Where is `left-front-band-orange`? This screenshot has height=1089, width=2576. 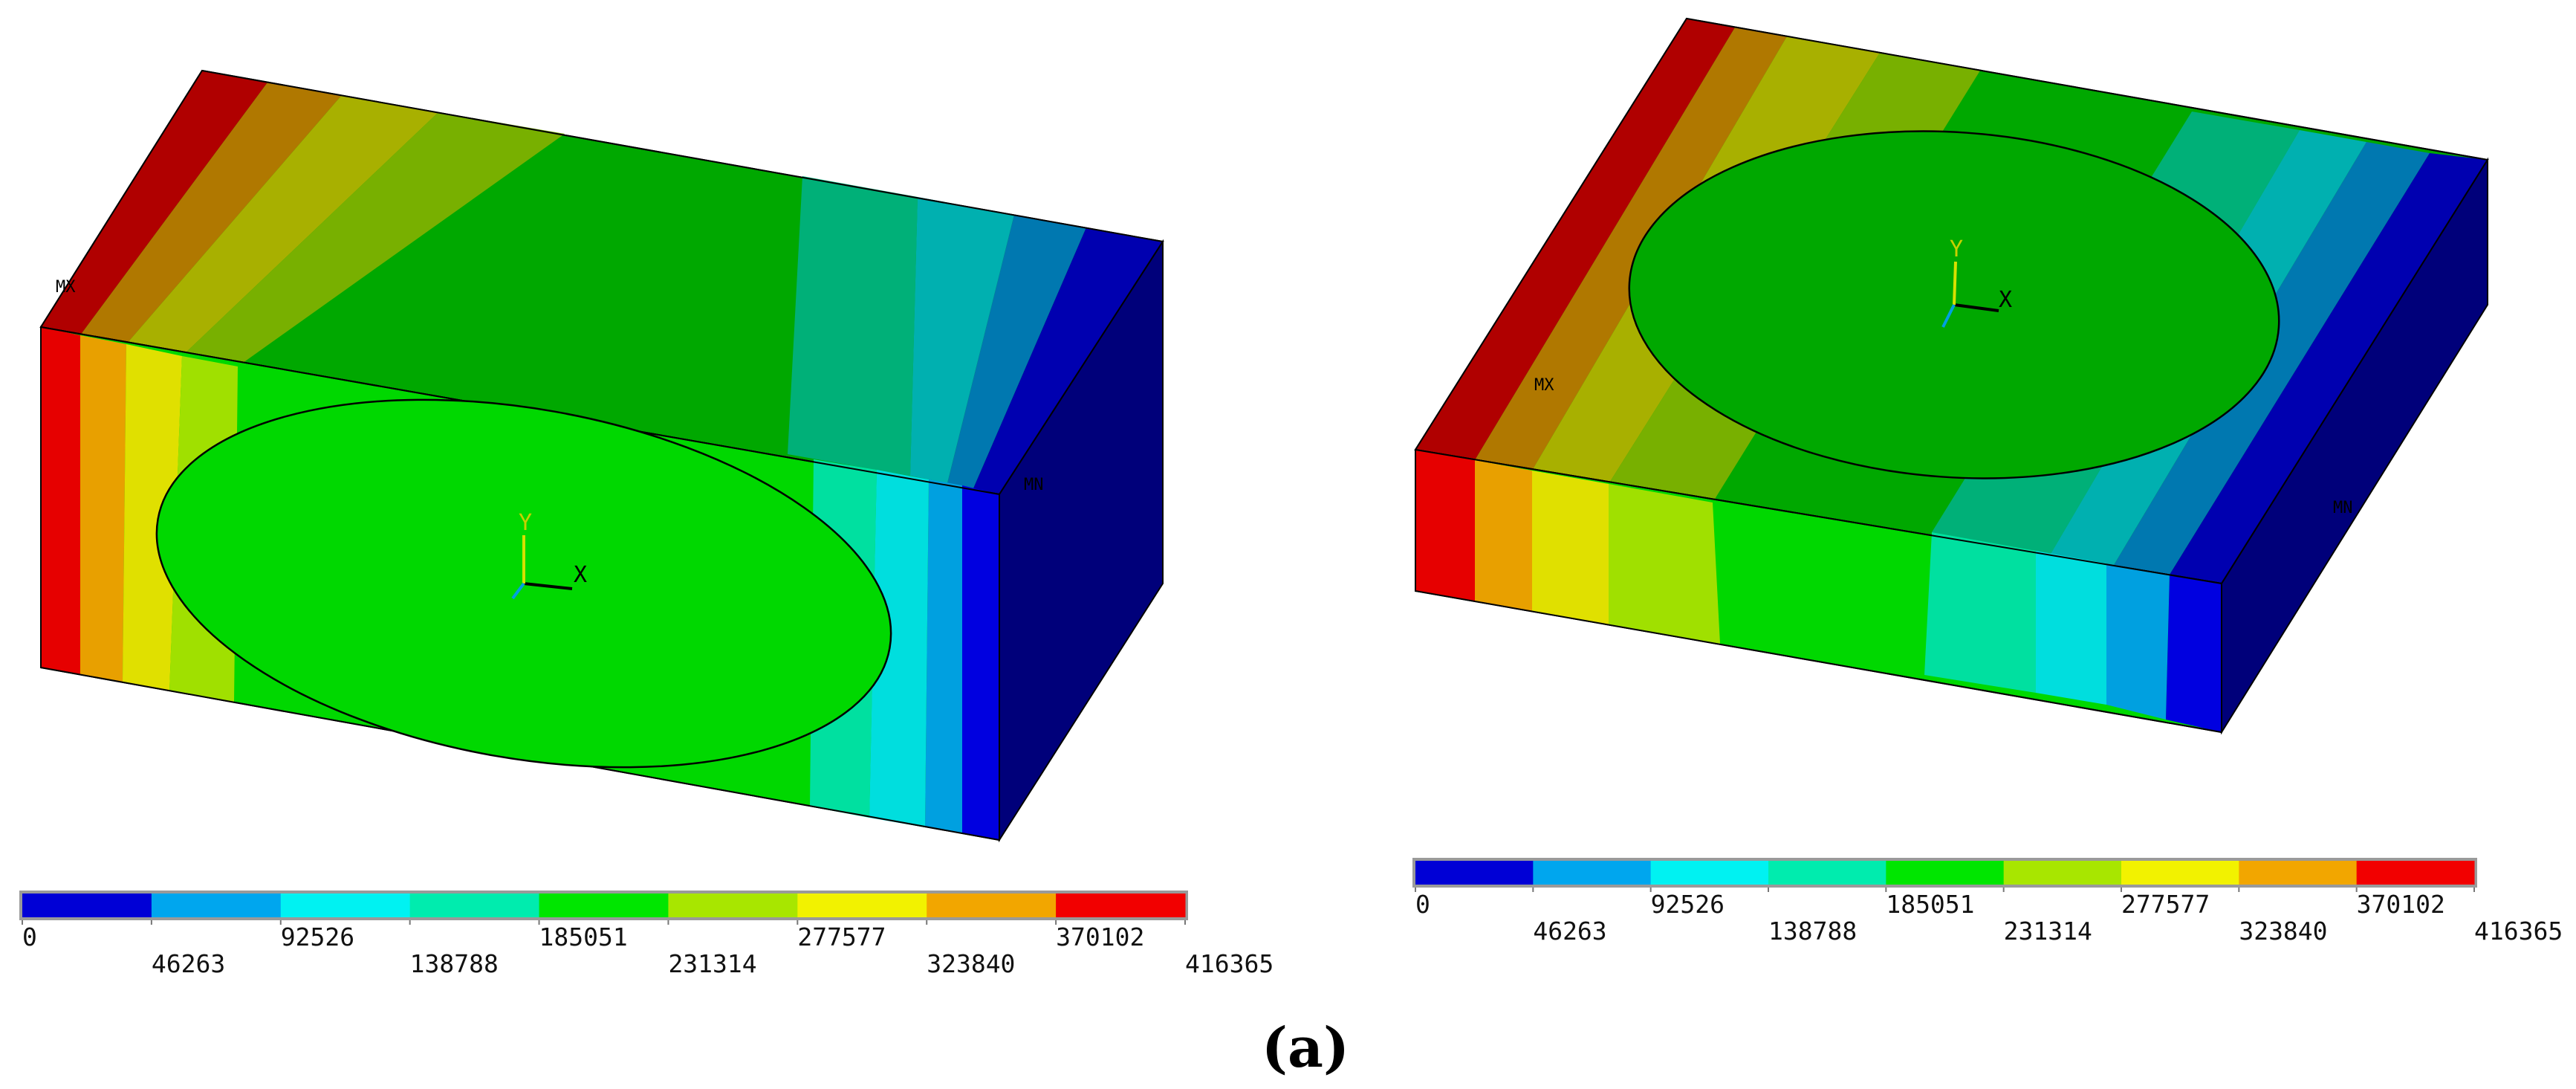 left-front-band-orange is located at coordinates (103, 509).